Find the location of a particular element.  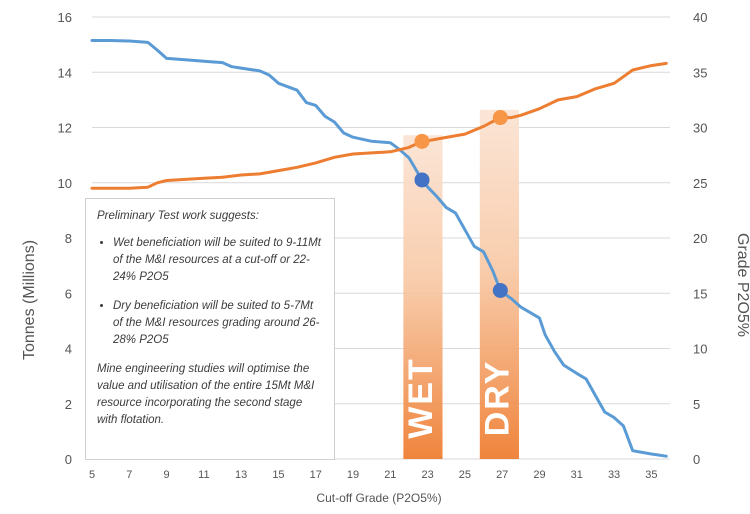

annotation-intro: Preliminary Test work suggests: is located at coordinates (178, 216).